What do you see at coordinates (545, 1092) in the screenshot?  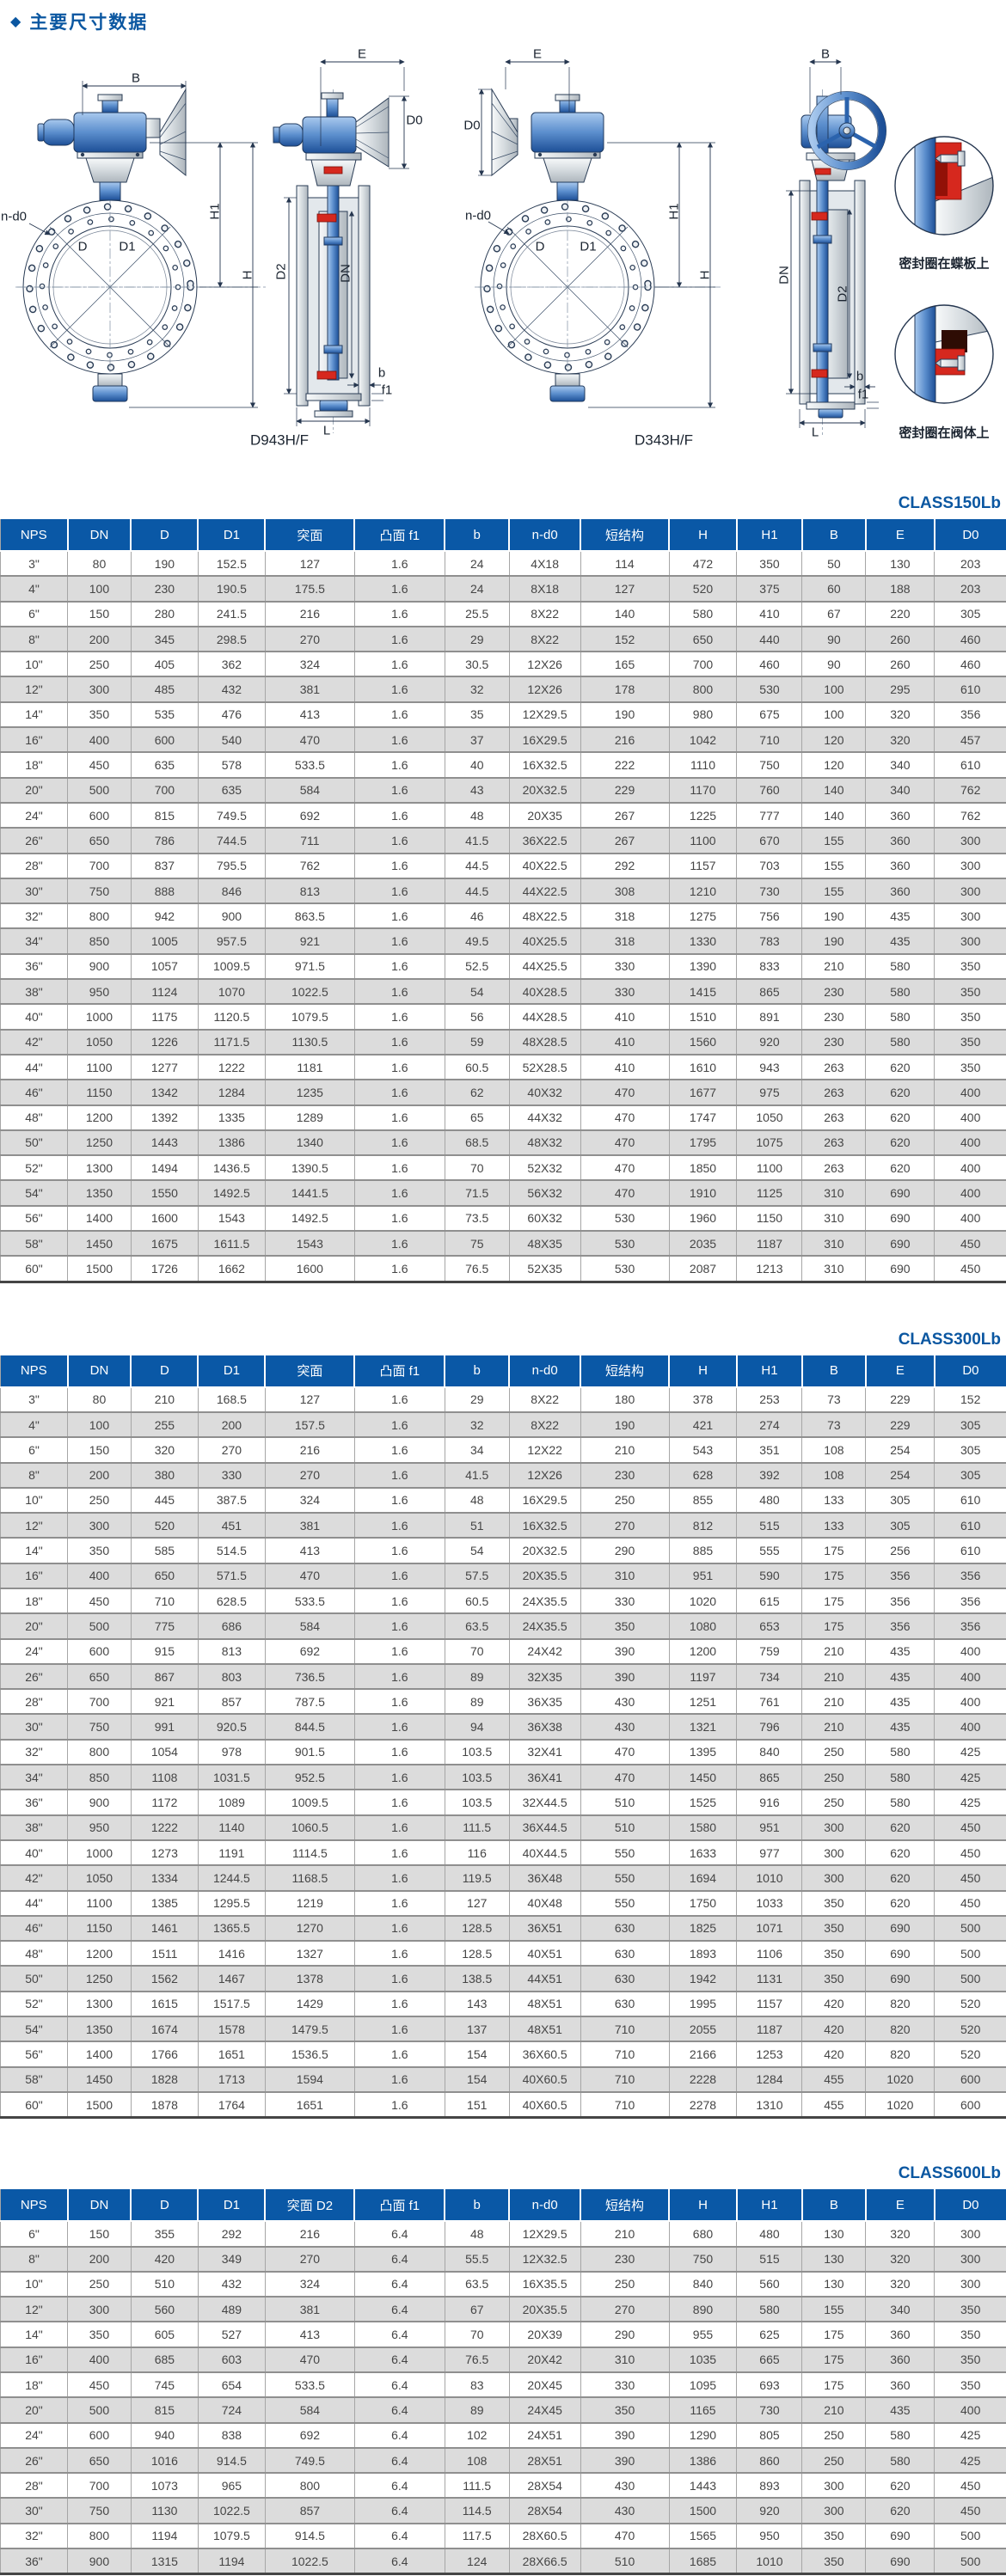 I see `table-cell: 40X32` at bounding box center [545, 1092].